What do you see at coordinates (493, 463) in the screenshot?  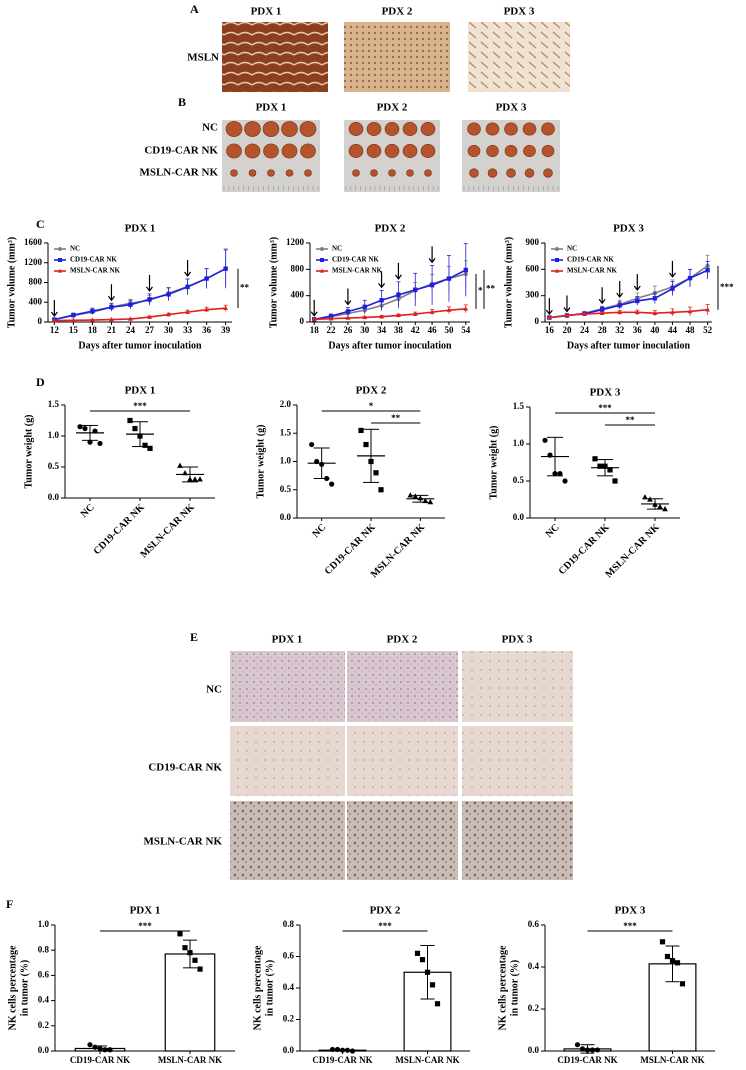 I see `y-axis-label: Tumor weight (g)` at bounding box center [493, 463].